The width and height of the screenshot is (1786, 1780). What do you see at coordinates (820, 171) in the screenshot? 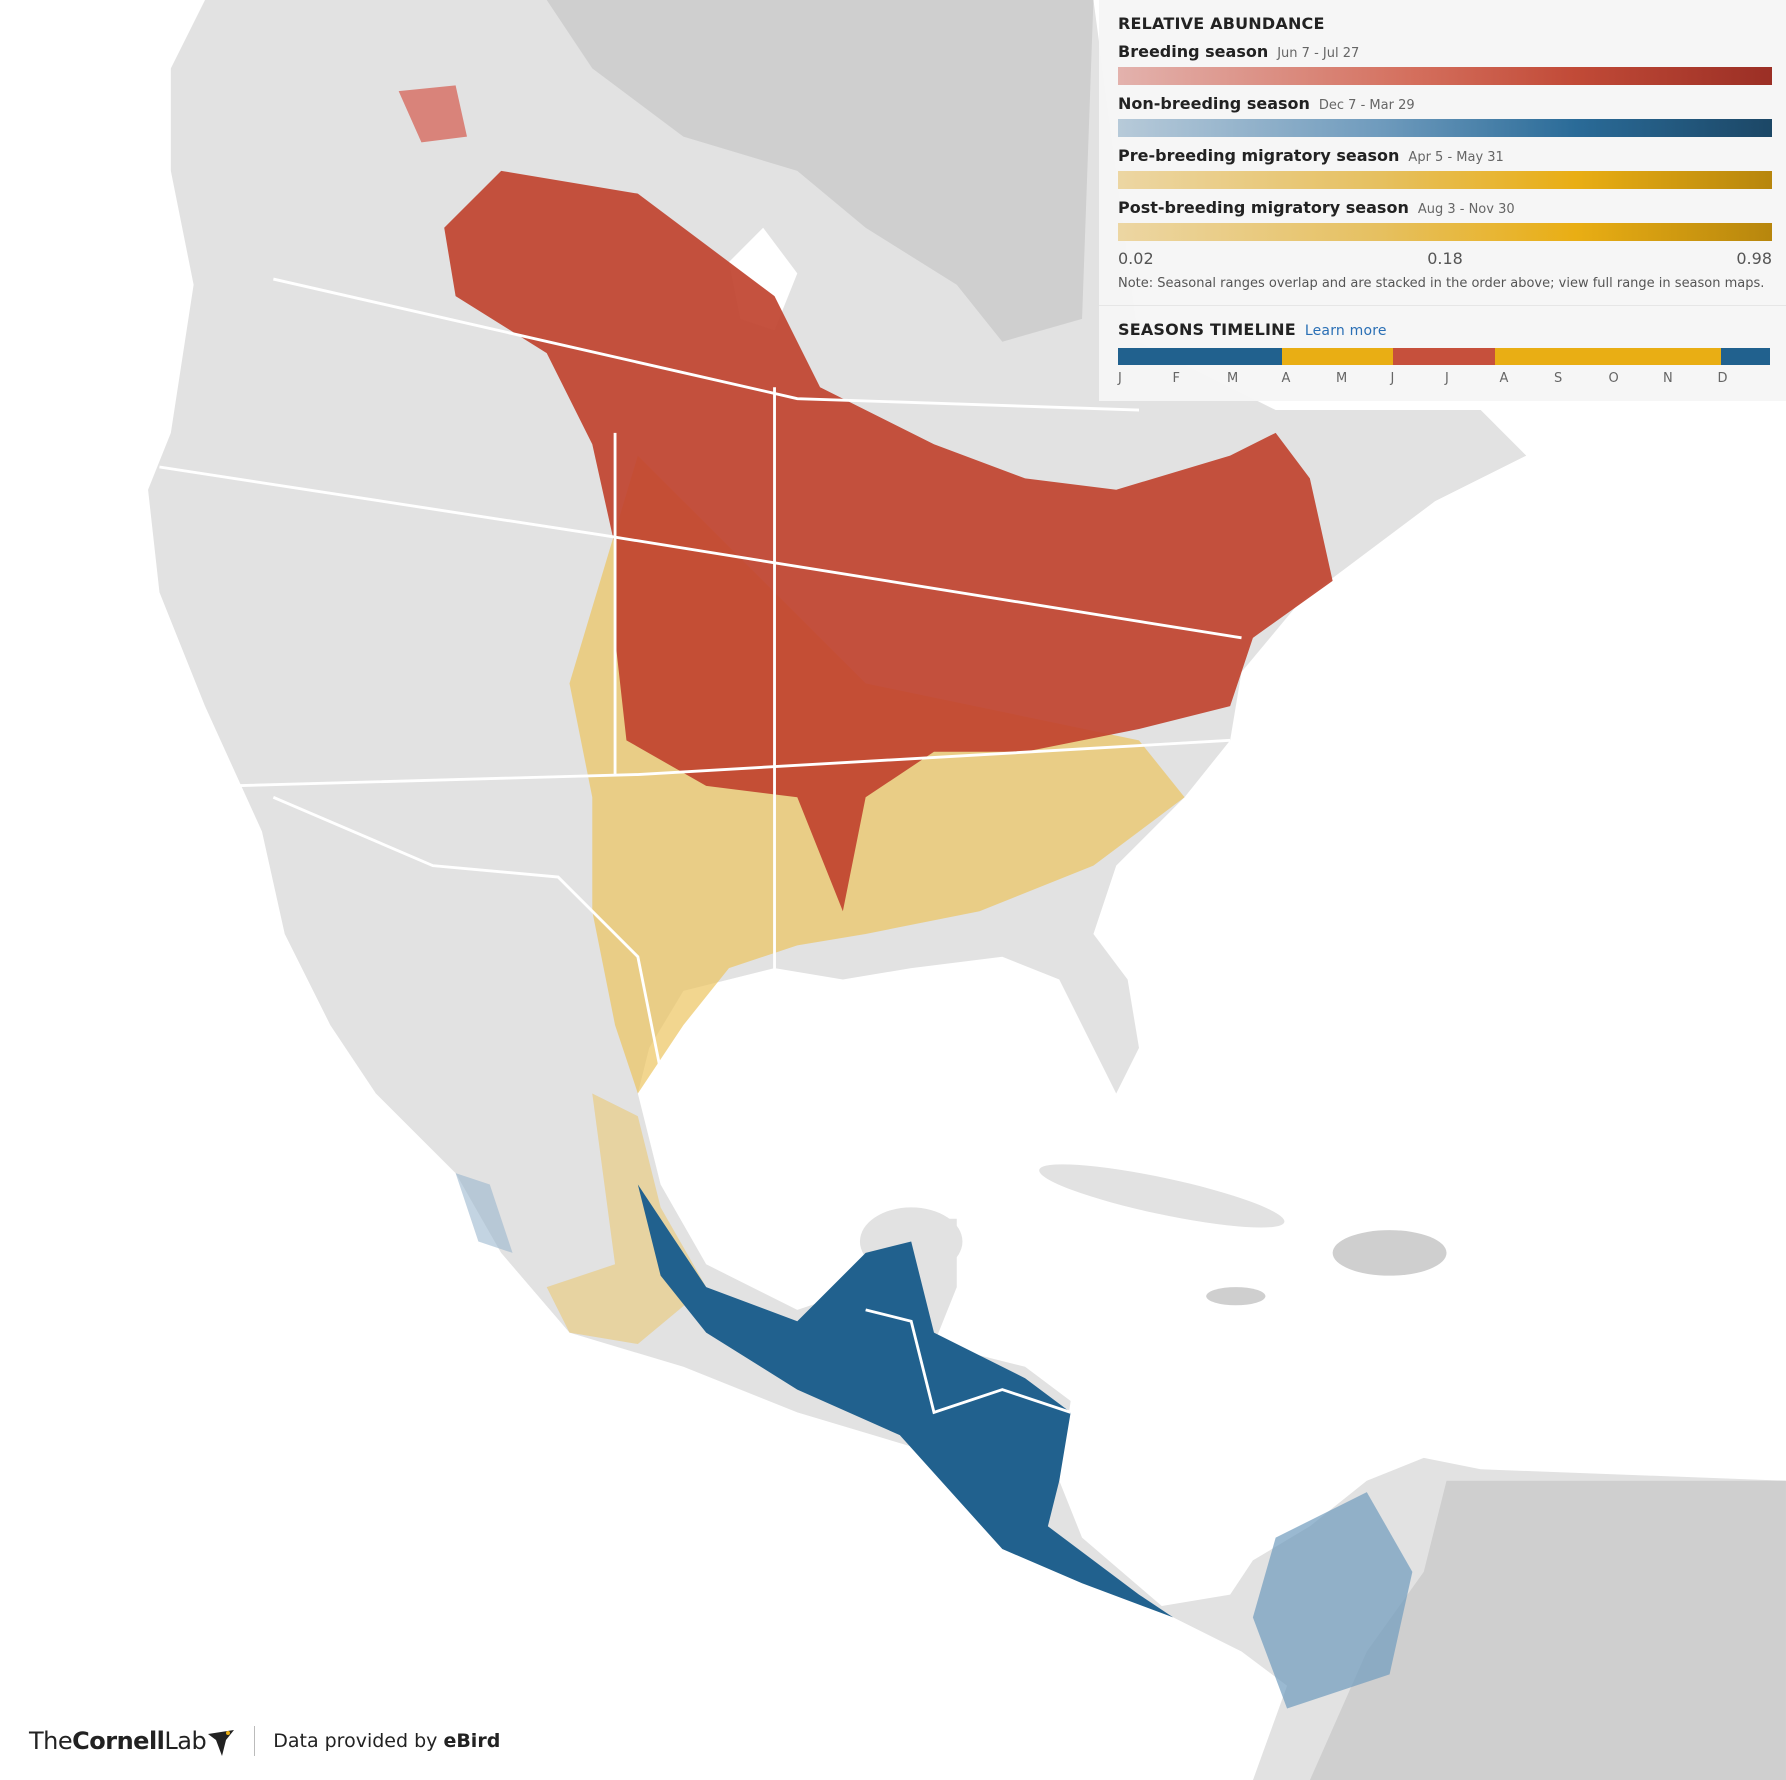
I see `arctic-land` at bounding box center [820, 171].